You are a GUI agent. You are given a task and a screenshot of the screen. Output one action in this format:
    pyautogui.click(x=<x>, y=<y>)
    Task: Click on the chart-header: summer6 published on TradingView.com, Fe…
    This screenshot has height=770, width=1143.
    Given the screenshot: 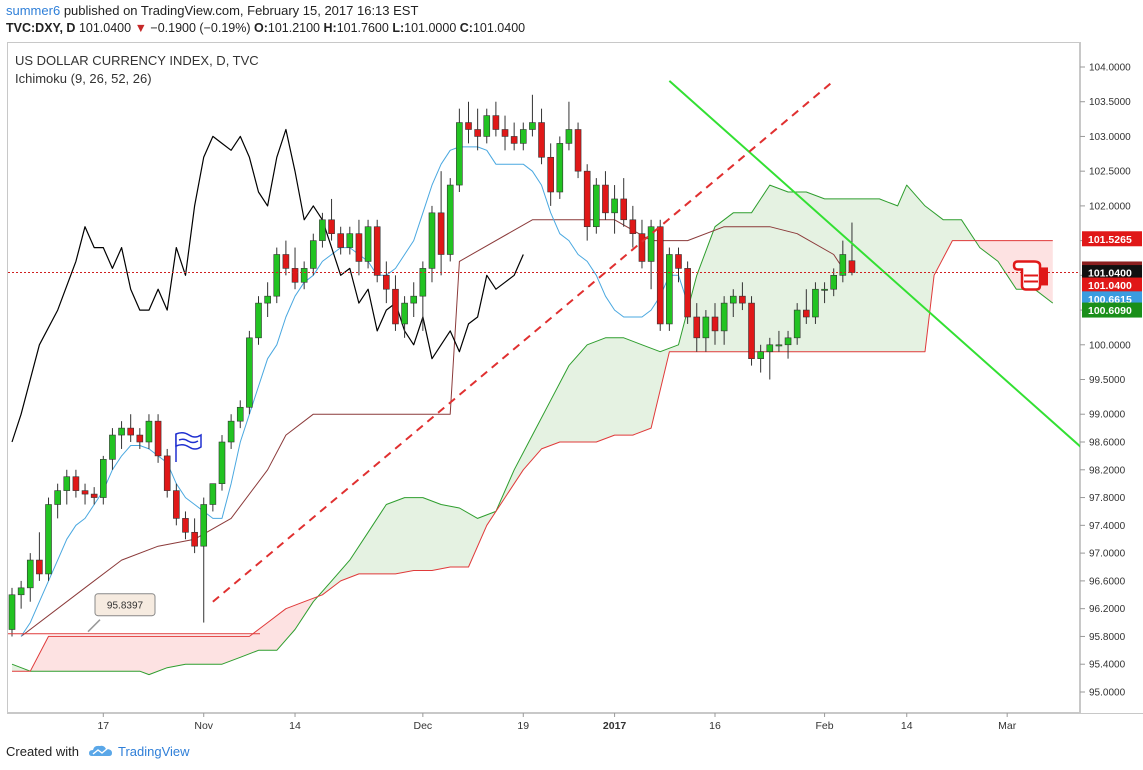 What is the action you would take?
    pyautogui.click(x=571, y=20)
    